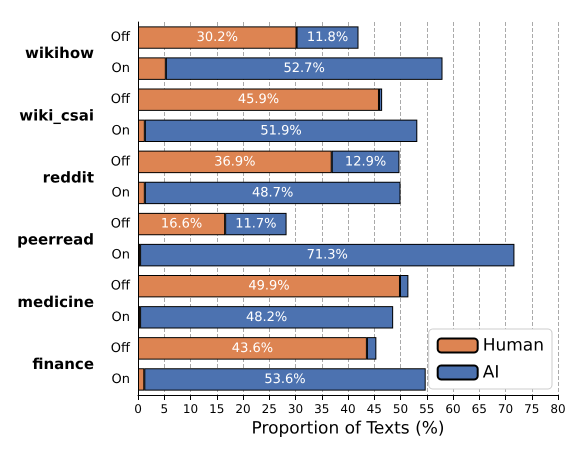 The image size is (580, 453). What do you see at coordinates (181, 224) in the screenshot?
I see `data-label: 16.6%` at bounding box center [181, 224].